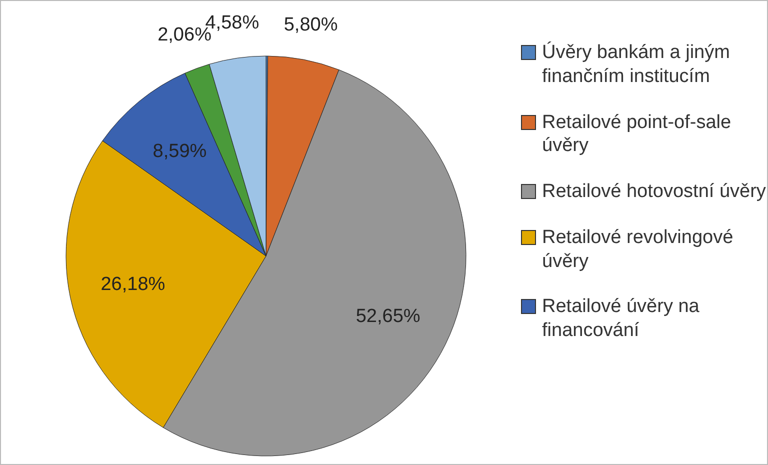 The width and height of the screenshot is (768, 465). Describe the element at coordinates (621, 319) in the screenshot. I see `legend-label: Retailové úvěry na financování` at that location.